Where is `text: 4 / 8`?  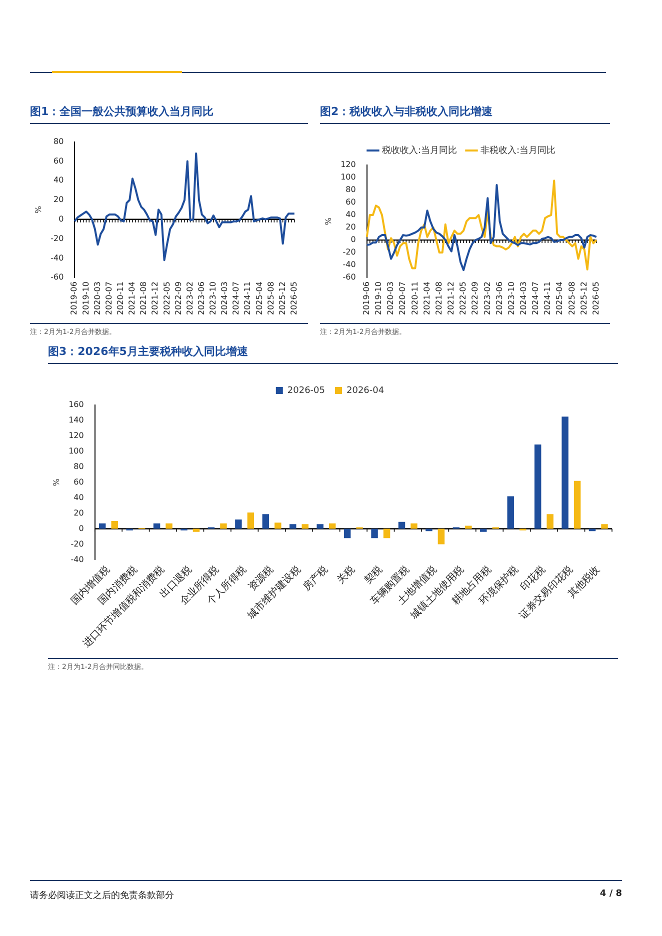
text: 4 / 8 is located at coordinates (611, 895).